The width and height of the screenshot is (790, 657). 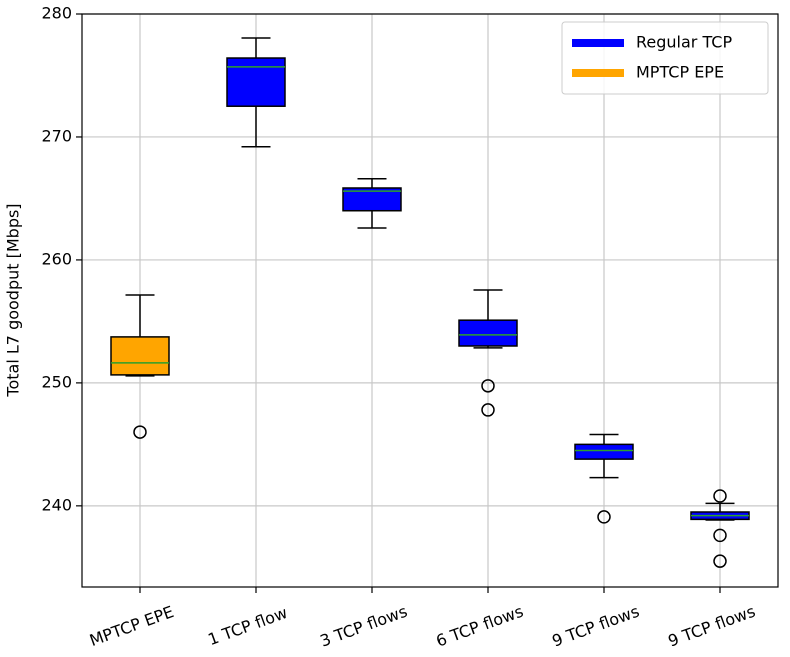 I want to click on x-tick-label: 3 TCP flows, so click(x=364, y=626).